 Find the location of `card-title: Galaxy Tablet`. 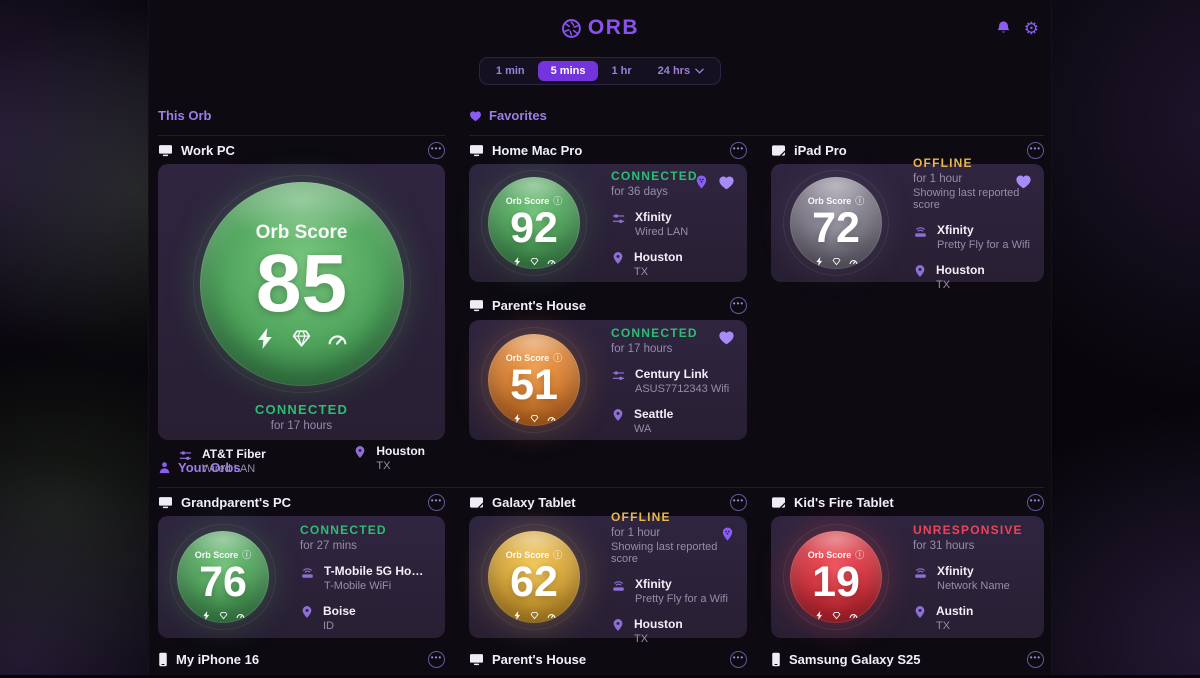

card-title: Galaxy Tablet is located at coordinates (534, 502).